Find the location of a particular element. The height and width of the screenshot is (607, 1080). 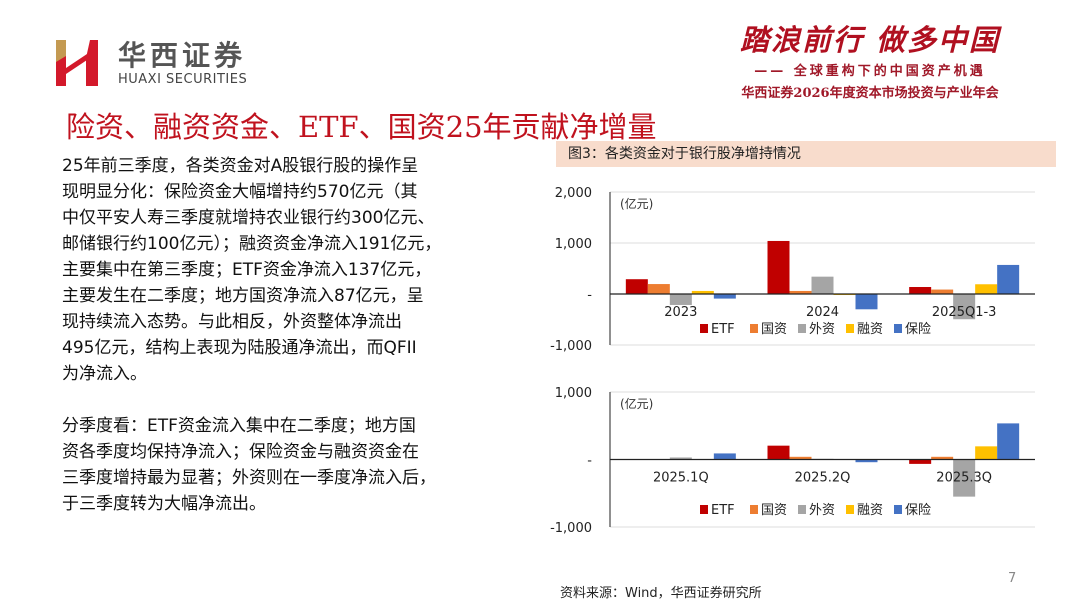

body-line: 资各季度均保持净流入；保险资金与融资资金在 is located at coordinates (240, 452).